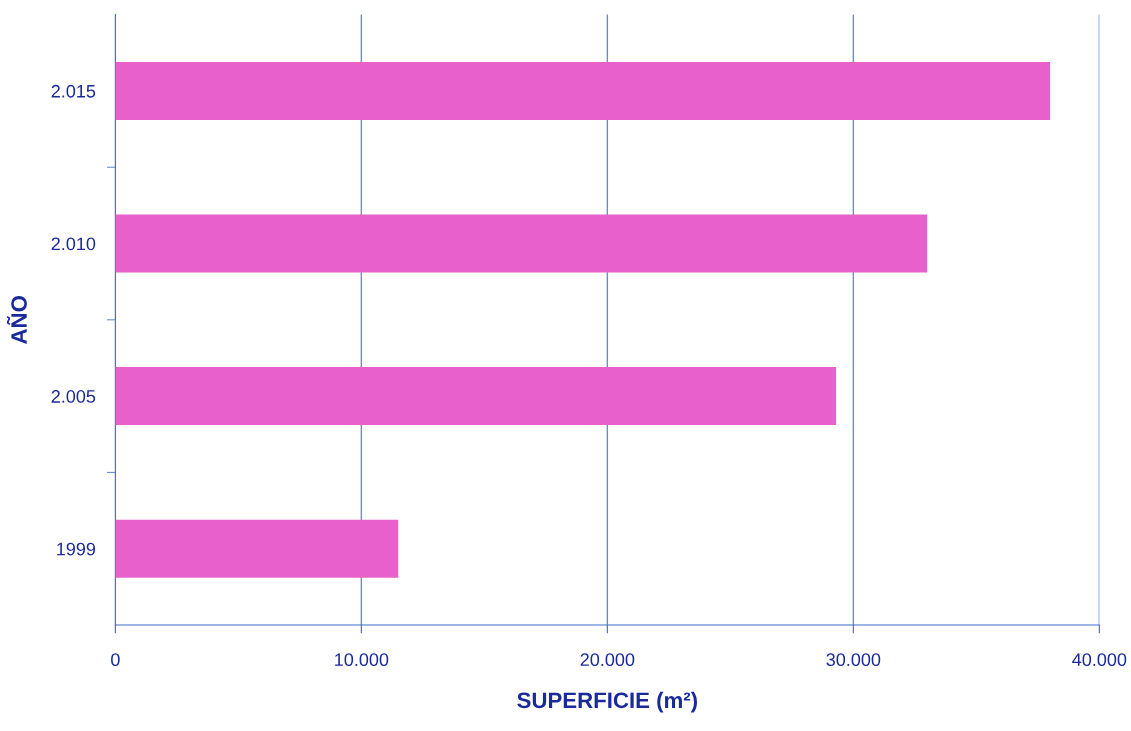 Image resolution: width=1131 pixels, height=731 pixels. Describe the element at coordinates (607, 660) in the screenshot. I see `x-tick-label: 20.000` at that location.